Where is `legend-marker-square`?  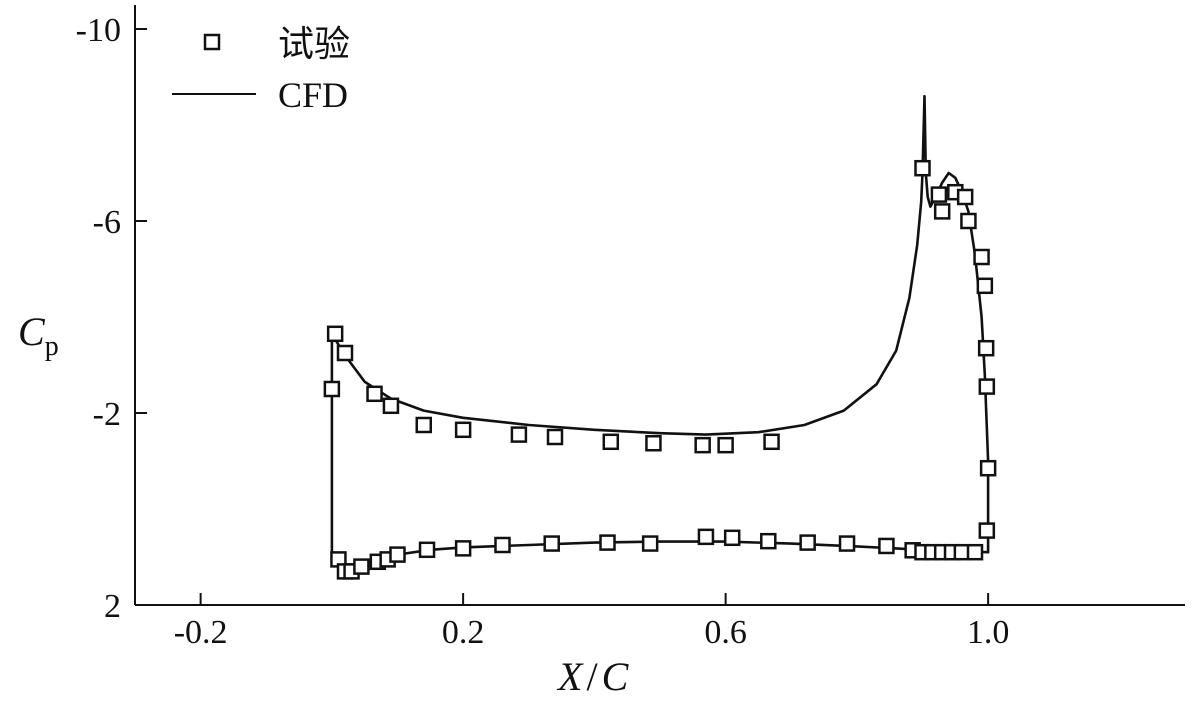 legend-marker-square is located at coordinates (212, 42).